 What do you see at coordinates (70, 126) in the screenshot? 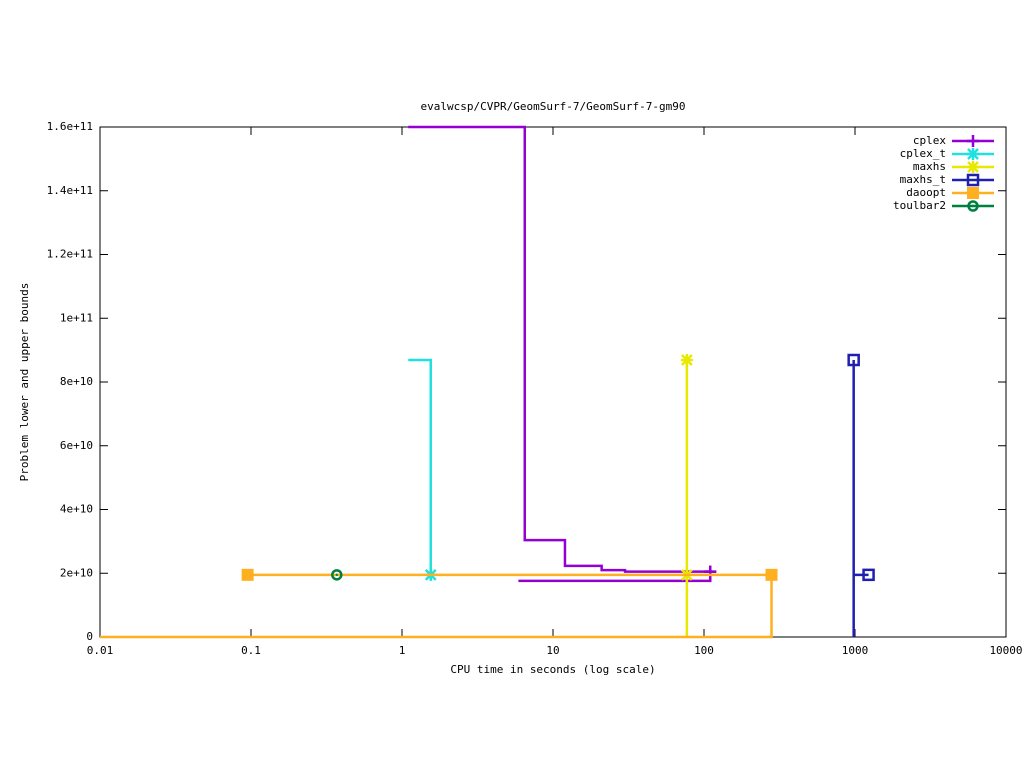
I see `y-tick-label: 1.6e+11` at bounding box center [70, 126].